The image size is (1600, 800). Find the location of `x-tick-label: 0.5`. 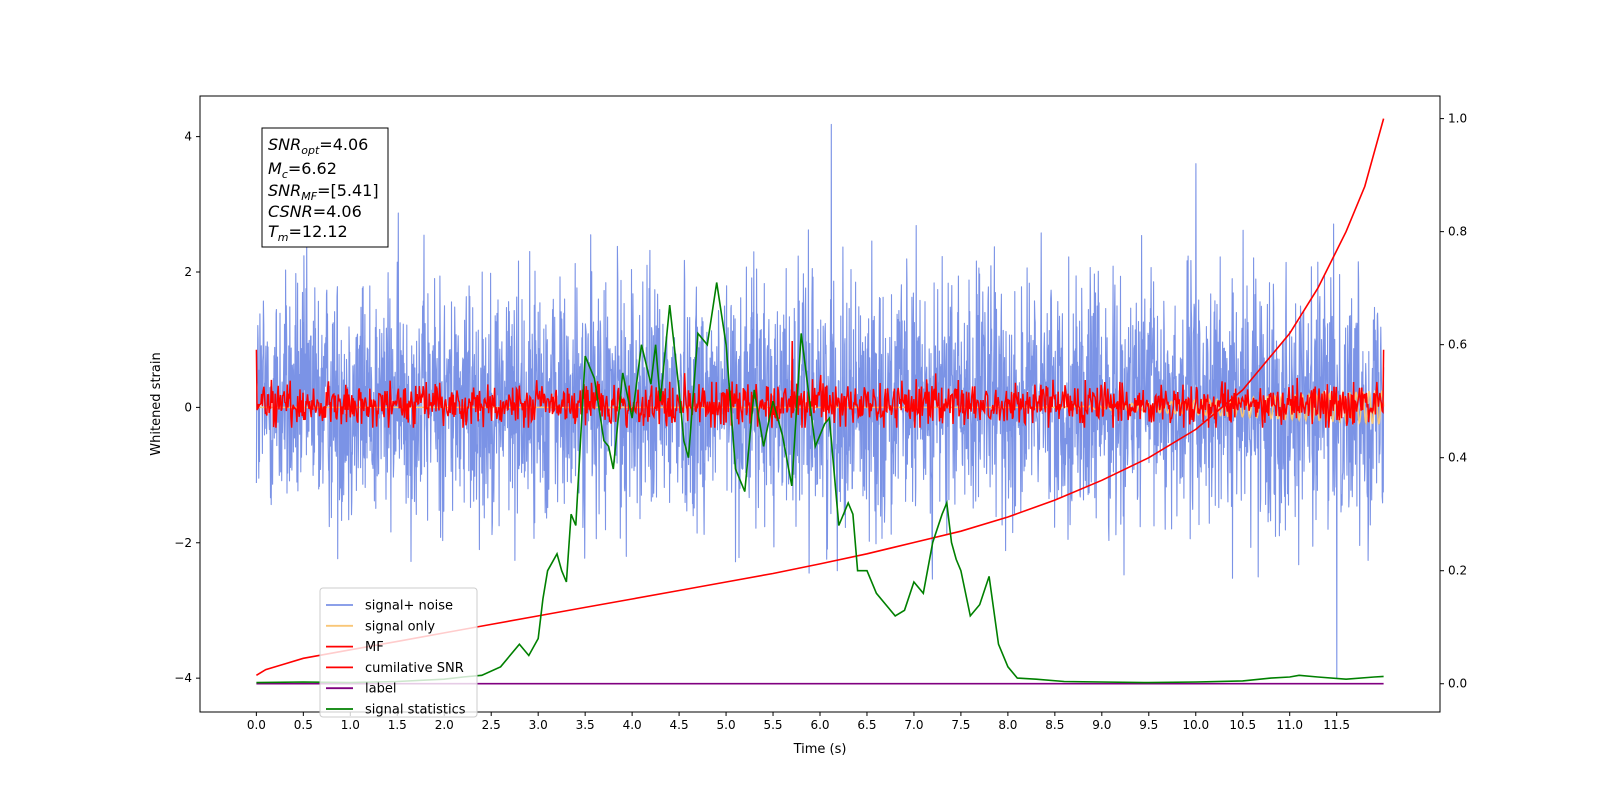

x-tick-label: 0.5 is located at coordinates (303, 725).